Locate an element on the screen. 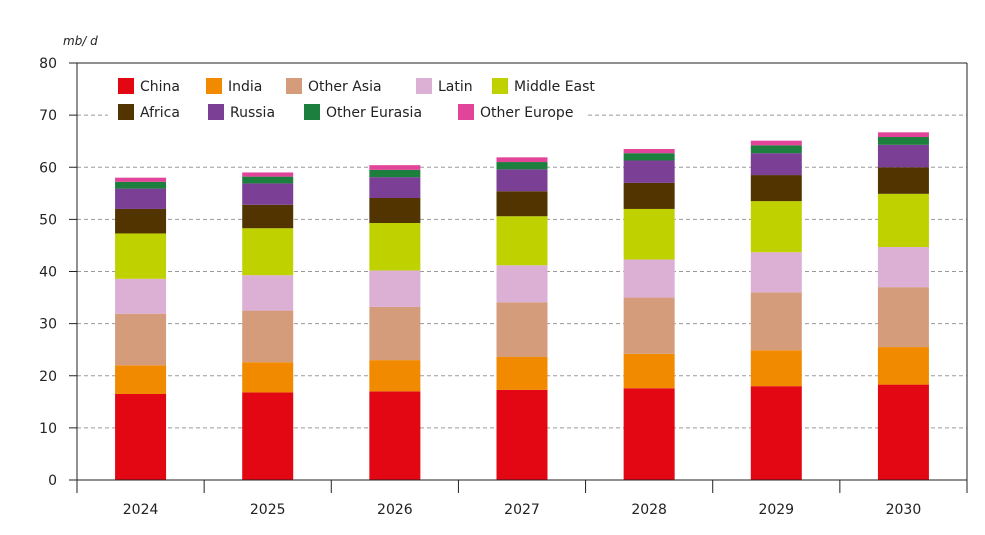 Image resolution: width=985 pixels, height=535 pixels. y-tick-label: 0 is located at coordinates (52, 481).